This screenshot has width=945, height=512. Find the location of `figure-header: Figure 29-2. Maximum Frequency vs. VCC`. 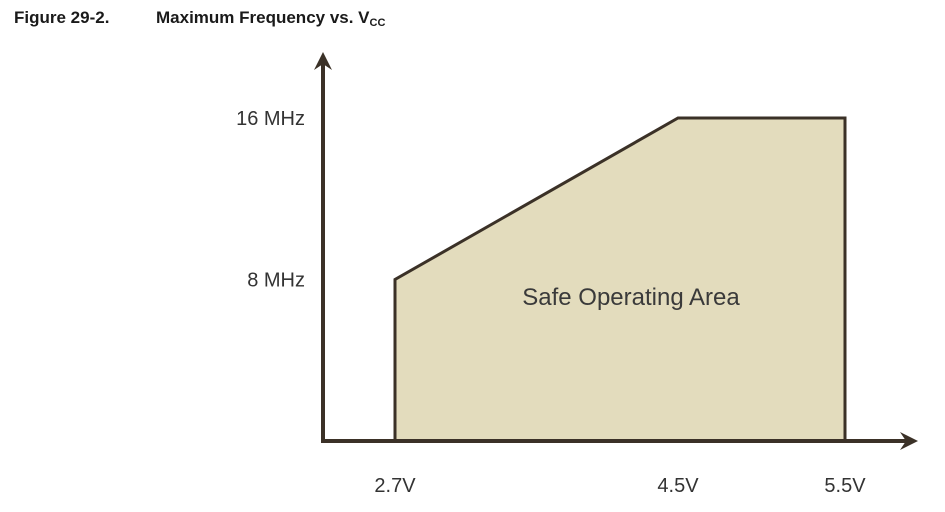

figure-header: Figure 29-2. Maximum Frequency vs. VCC is located at coordinates (199, 18).